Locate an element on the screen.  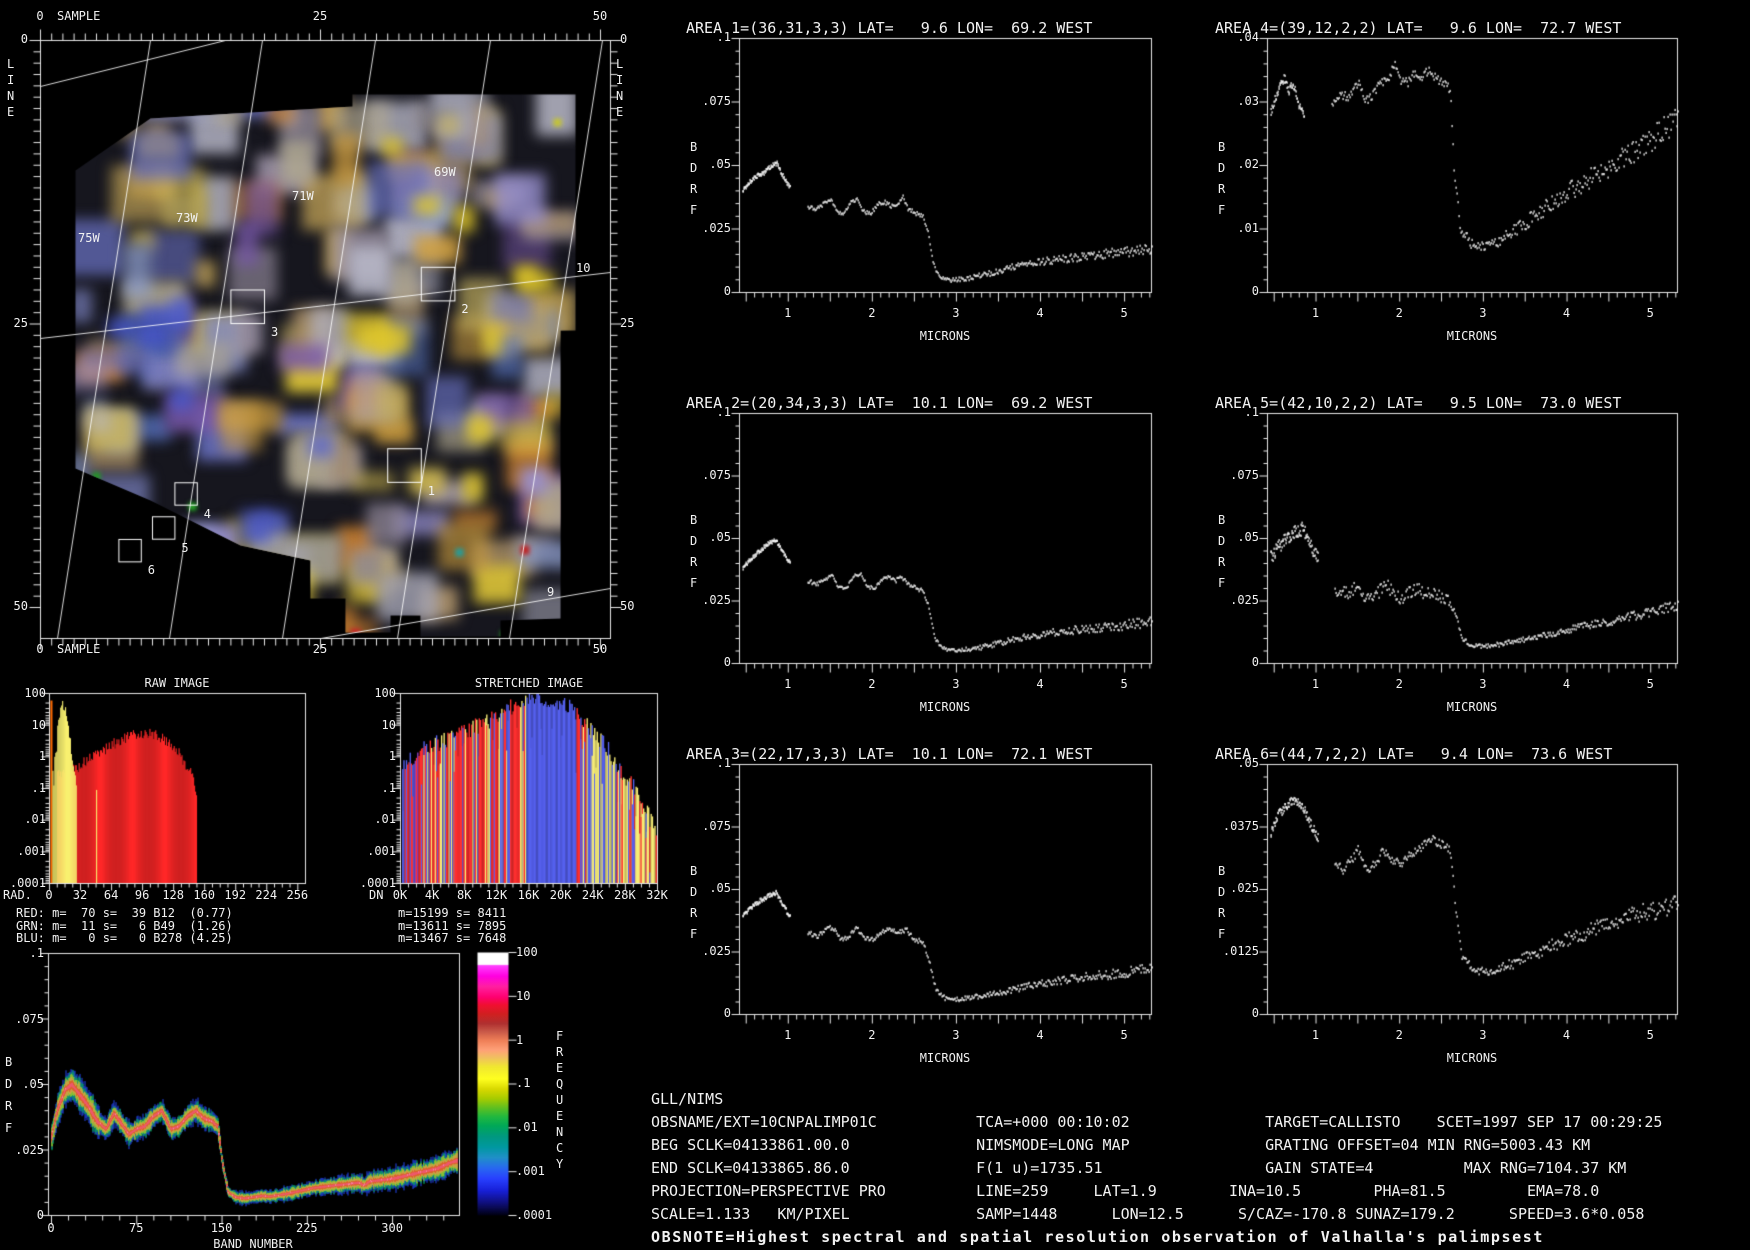
area-4-y-axis-label: B D R F is located at coordinates (1222, 178).